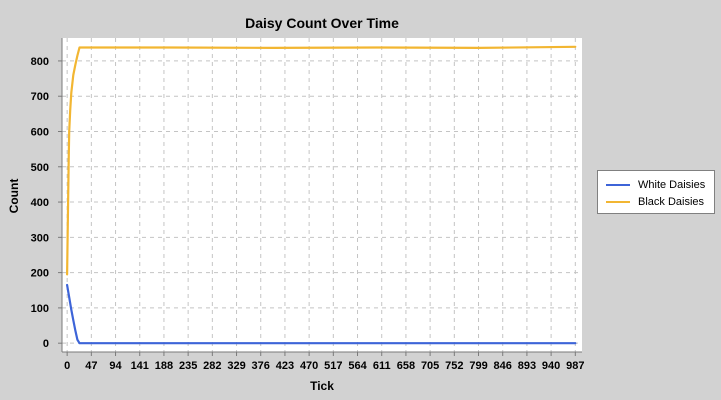  Describe the element at coordinates (309, 366) in the screenshot. I see `x-tick-label: 470` at that location.